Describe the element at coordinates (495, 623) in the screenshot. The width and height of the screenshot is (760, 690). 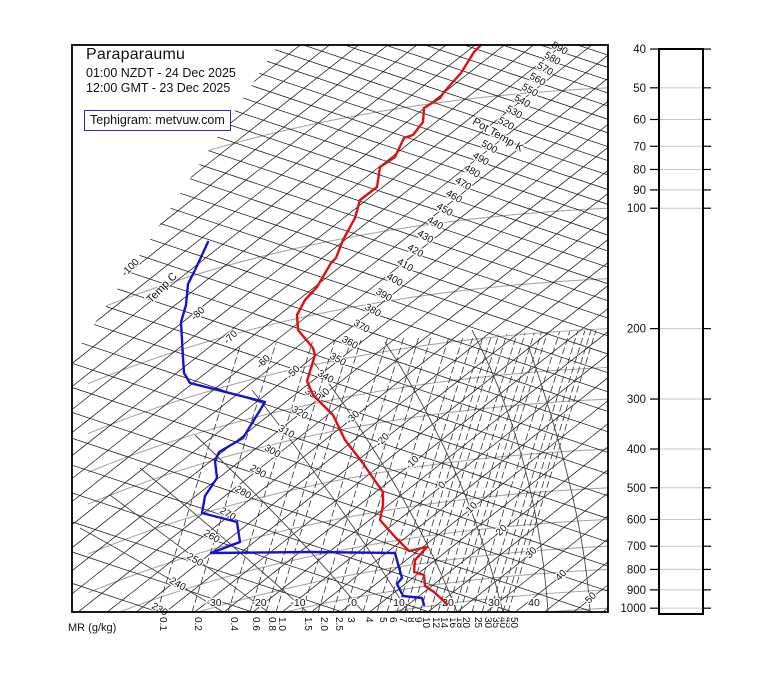
I see `mixing-ratio-label: 35` at that location.